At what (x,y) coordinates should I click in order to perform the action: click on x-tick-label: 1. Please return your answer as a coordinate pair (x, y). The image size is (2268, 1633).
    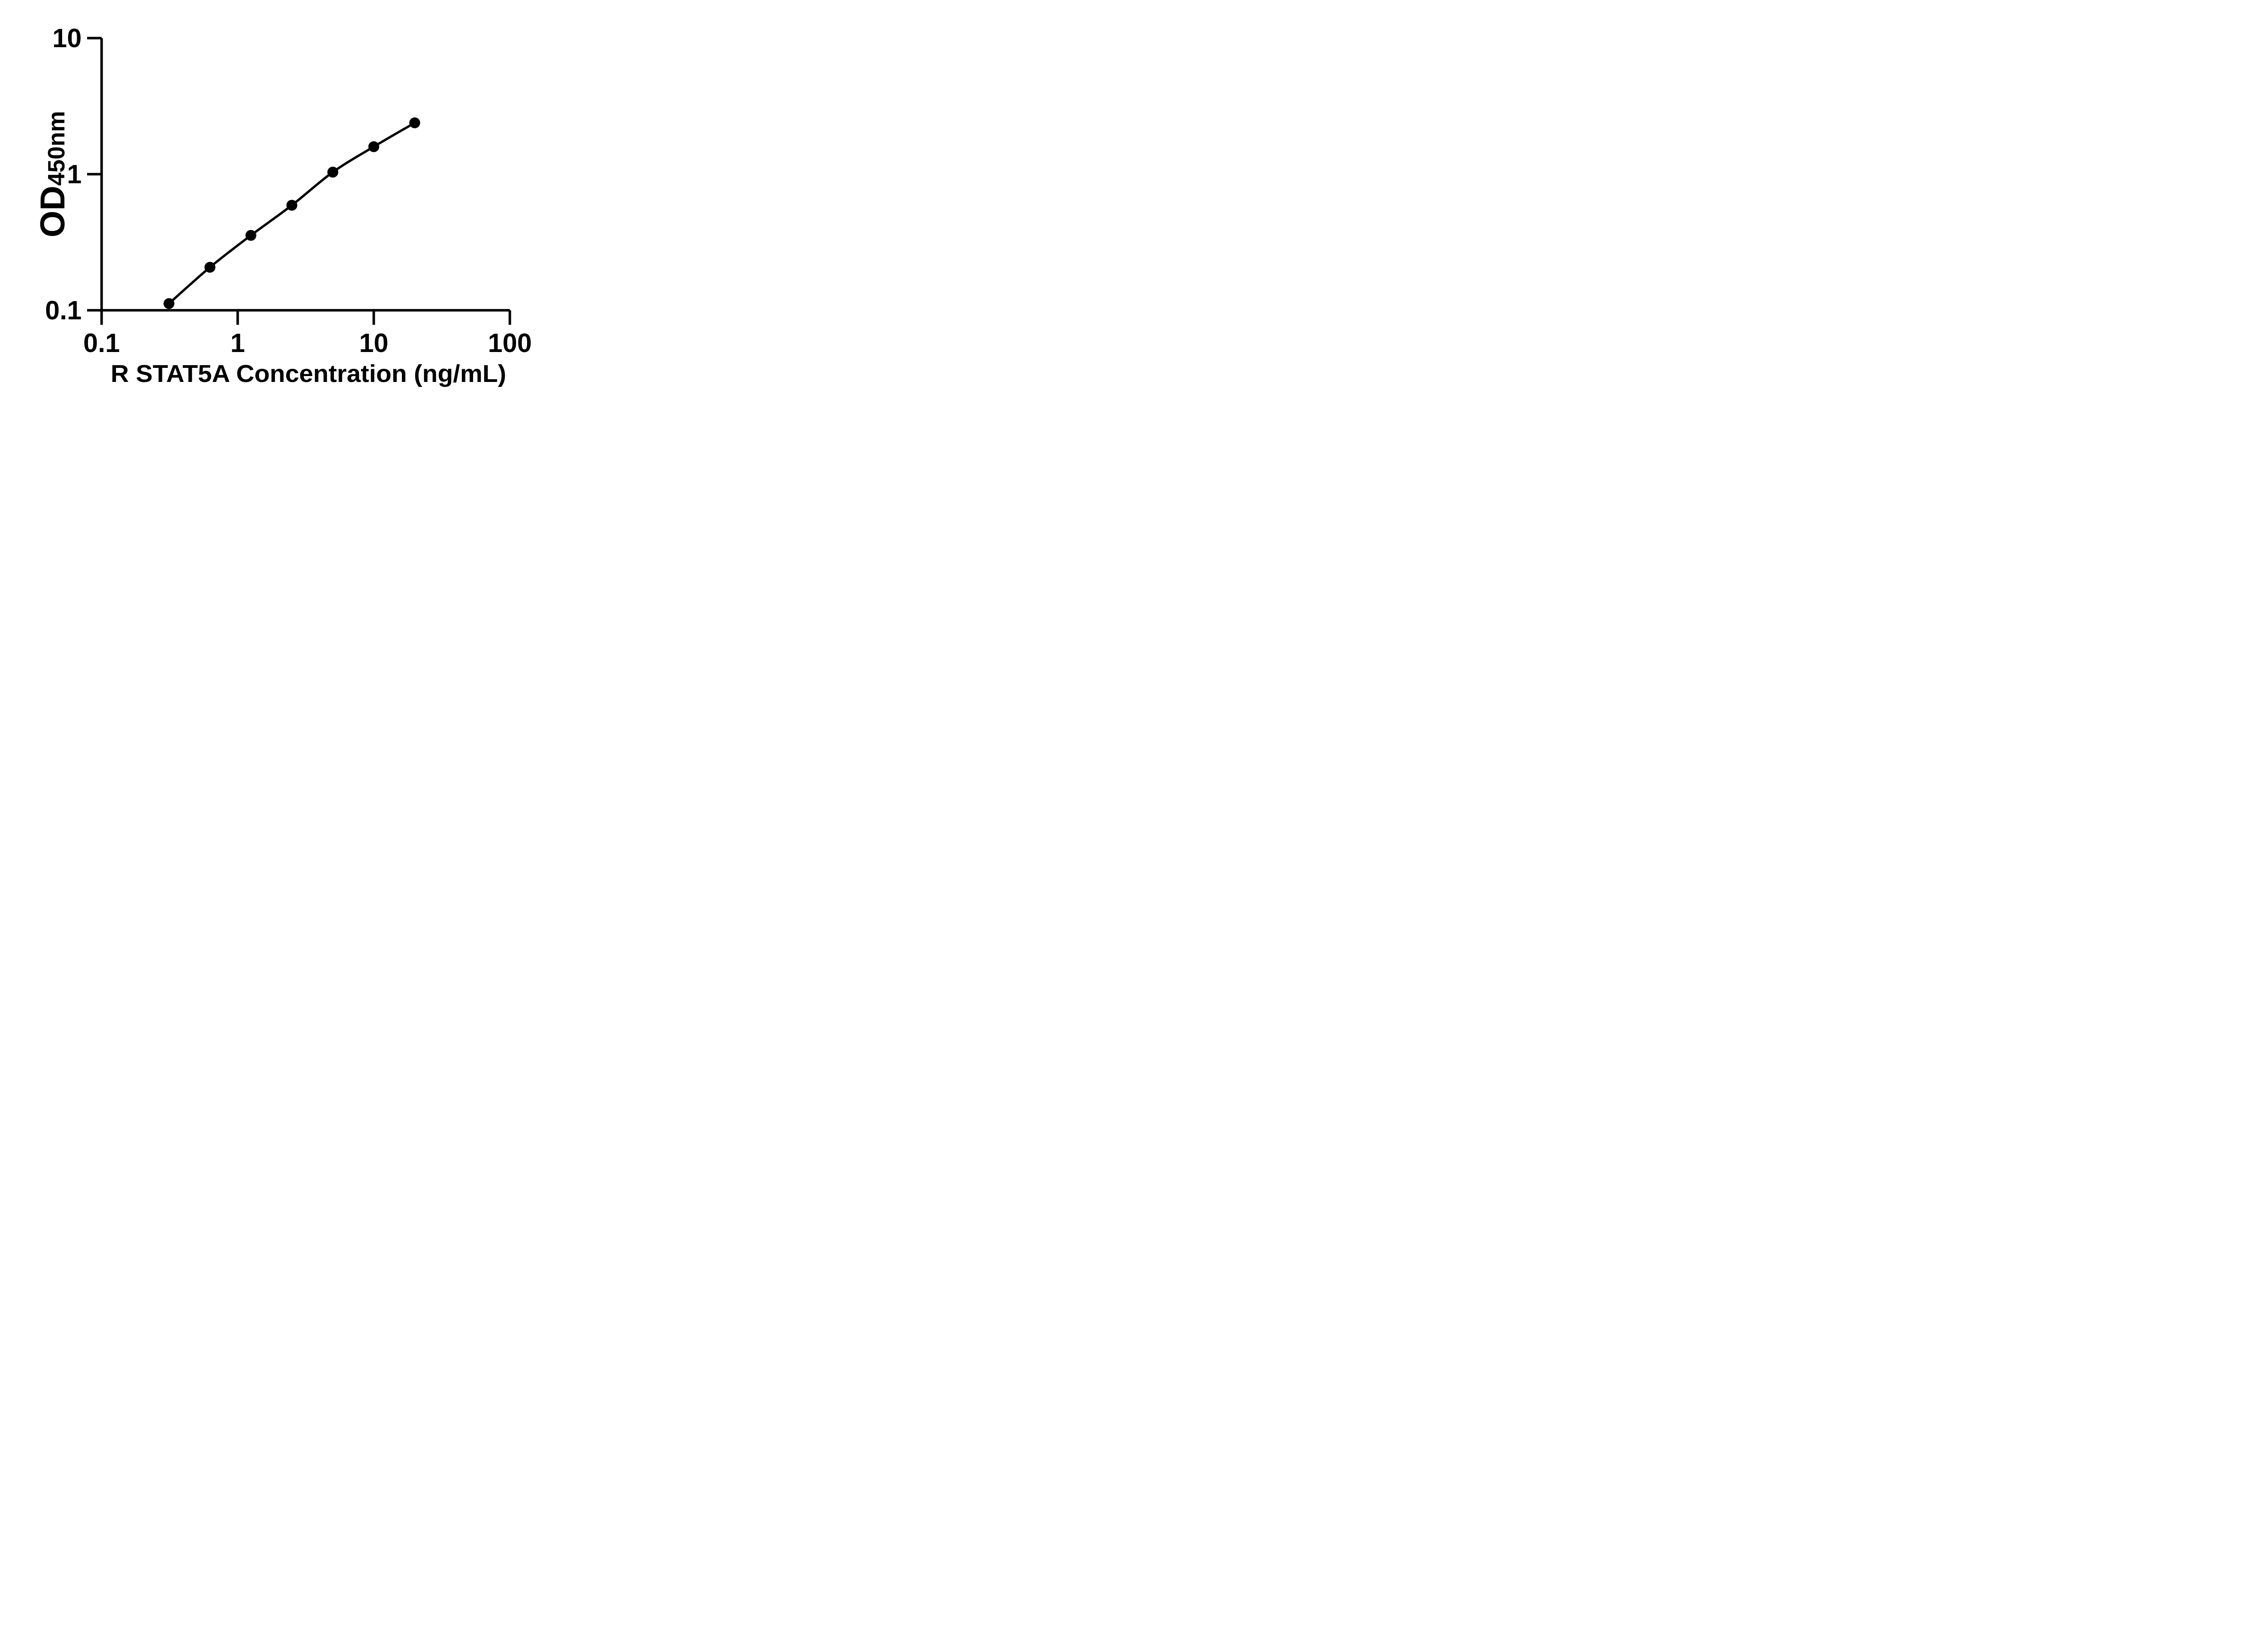
    Looking at the image, I should click on (238, 343).